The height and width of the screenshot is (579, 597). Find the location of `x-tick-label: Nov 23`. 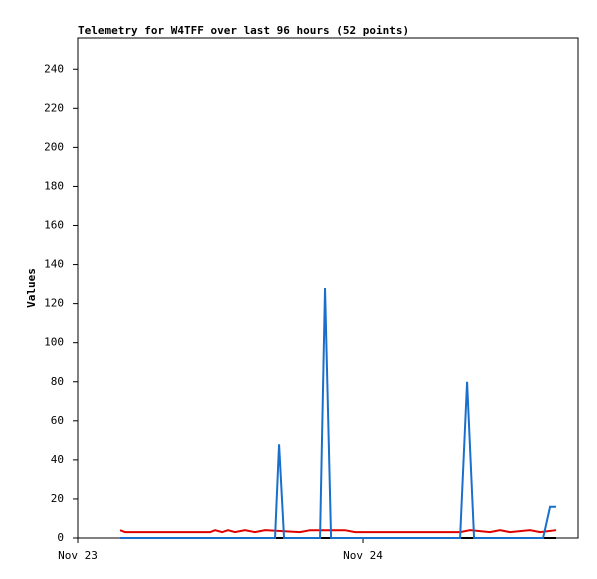

x-tick-label: Nov 23 is located at coordinates (78, 555).